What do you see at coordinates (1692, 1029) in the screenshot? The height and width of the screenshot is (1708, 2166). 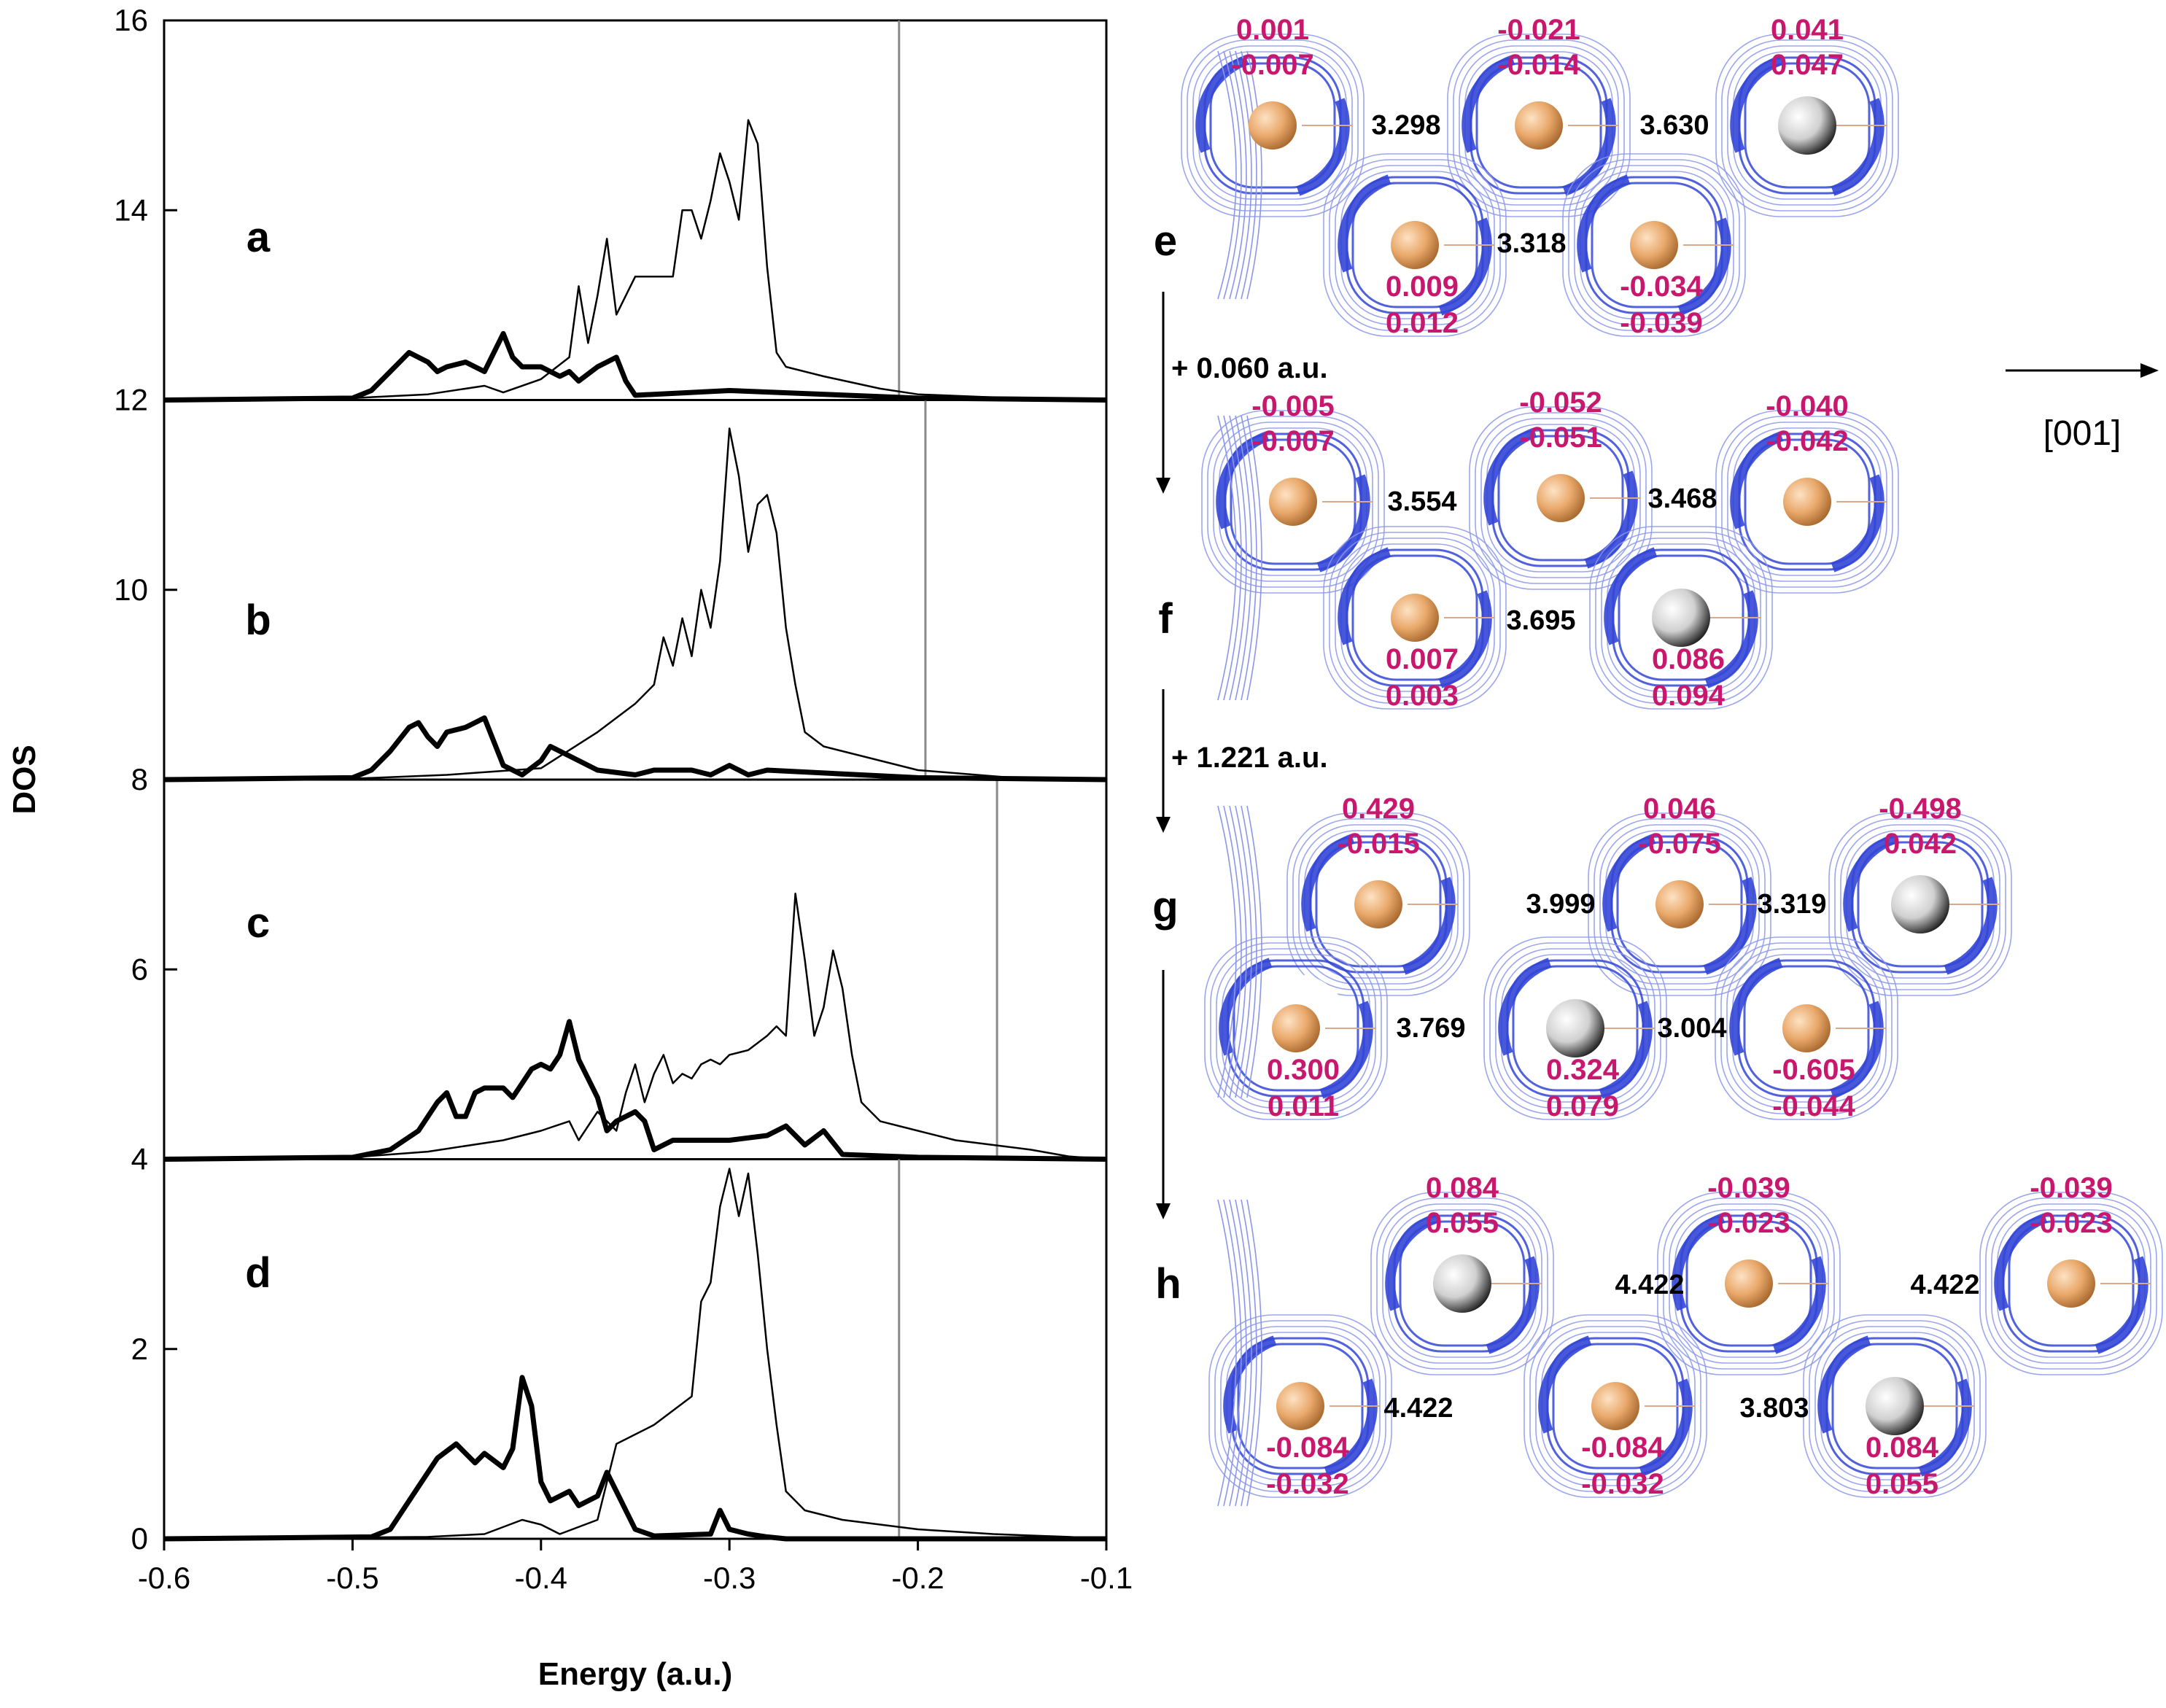 I see `interatomic-distance: 3.004` at bounding box center [1692, 1029].